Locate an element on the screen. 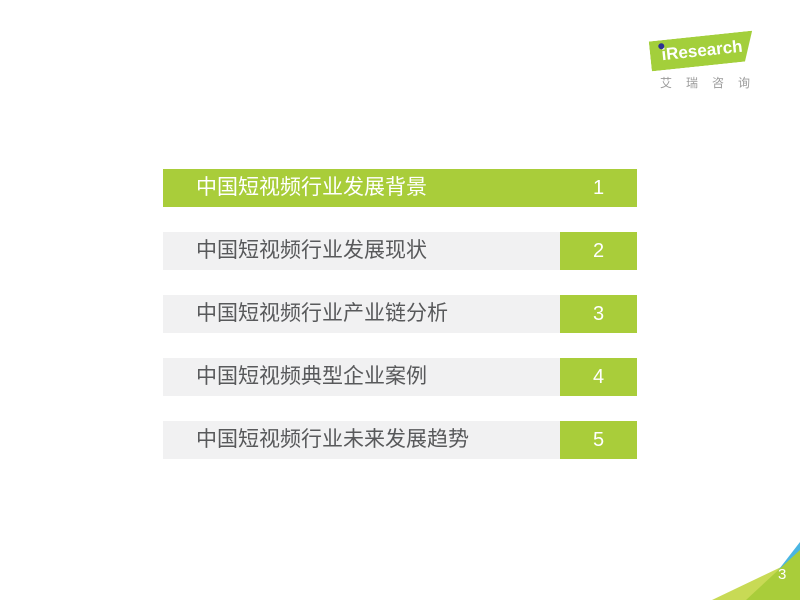 Image resolution: width=800 pixels, height=600 pixels. toc-item-number: 5 is located at coordinates (598, 440).